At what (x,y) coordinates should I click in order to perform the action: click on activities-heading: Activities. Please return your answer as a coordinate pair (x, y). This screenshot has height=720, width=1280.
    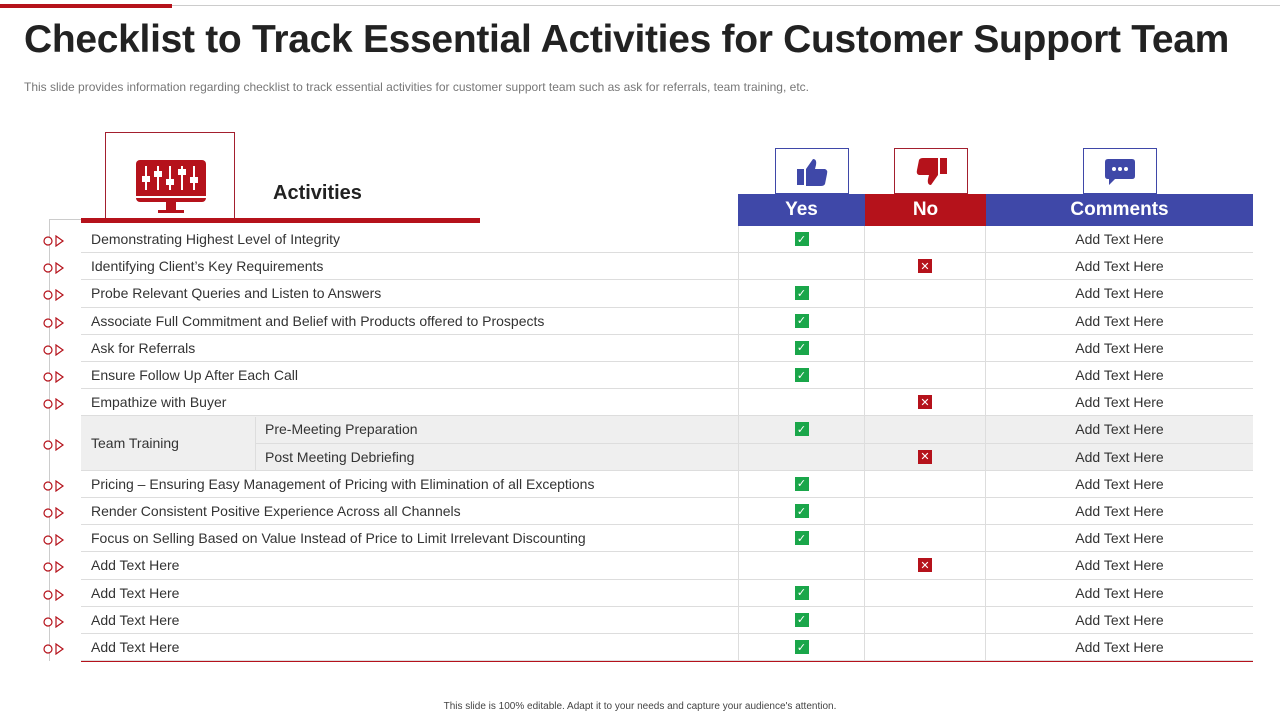
    Looking at the image, I should click on (317, 193).